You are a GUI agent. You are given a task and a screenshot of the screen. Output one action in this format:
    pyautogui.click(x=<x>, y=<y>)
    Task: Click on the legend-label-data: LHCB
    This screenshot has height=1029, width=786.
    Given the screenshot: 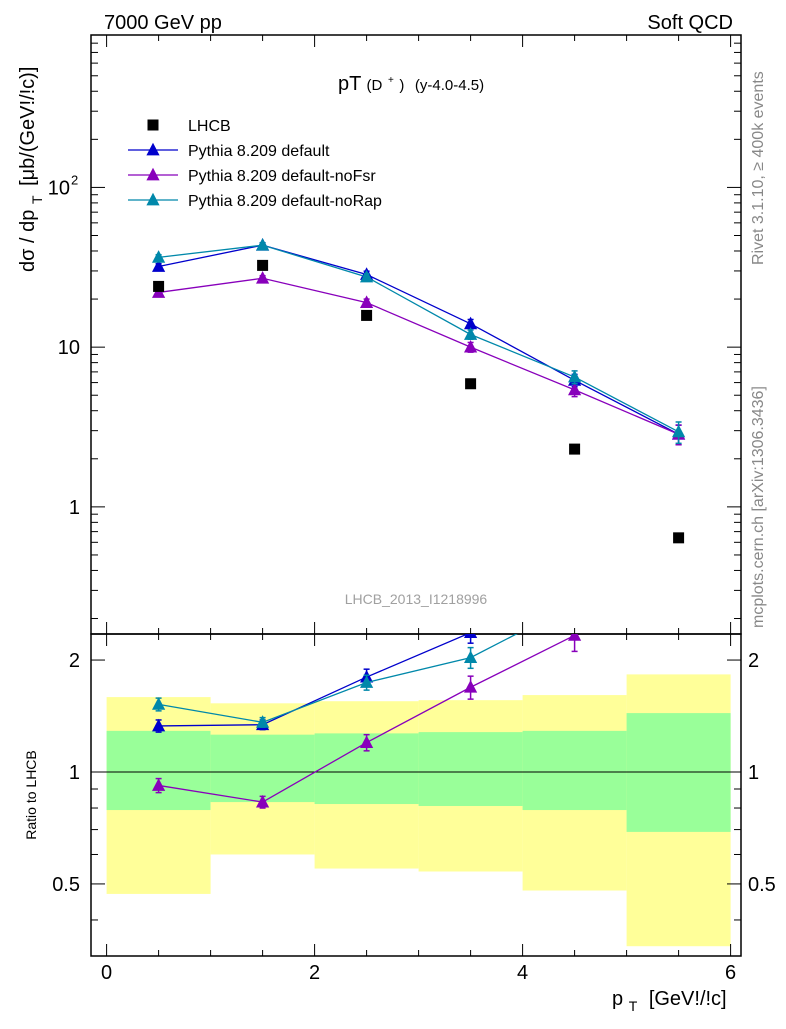 What is the action you would take?
    pyautogui.click(x=209, y=126)
    